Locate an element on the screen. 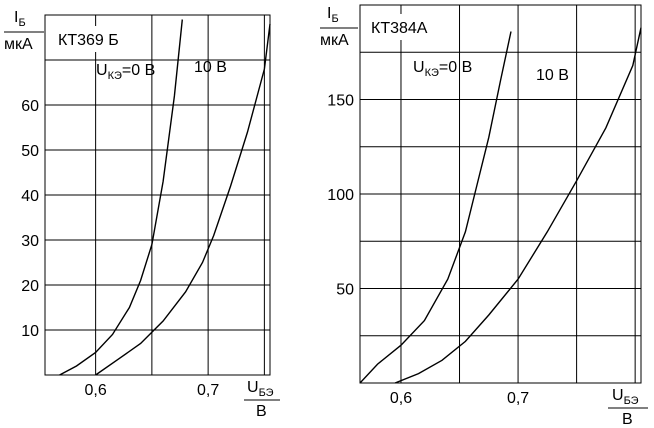 The width and height of the screenshot is (654, 428). y-tick-label: 100 is located at coordinates (340, 195).